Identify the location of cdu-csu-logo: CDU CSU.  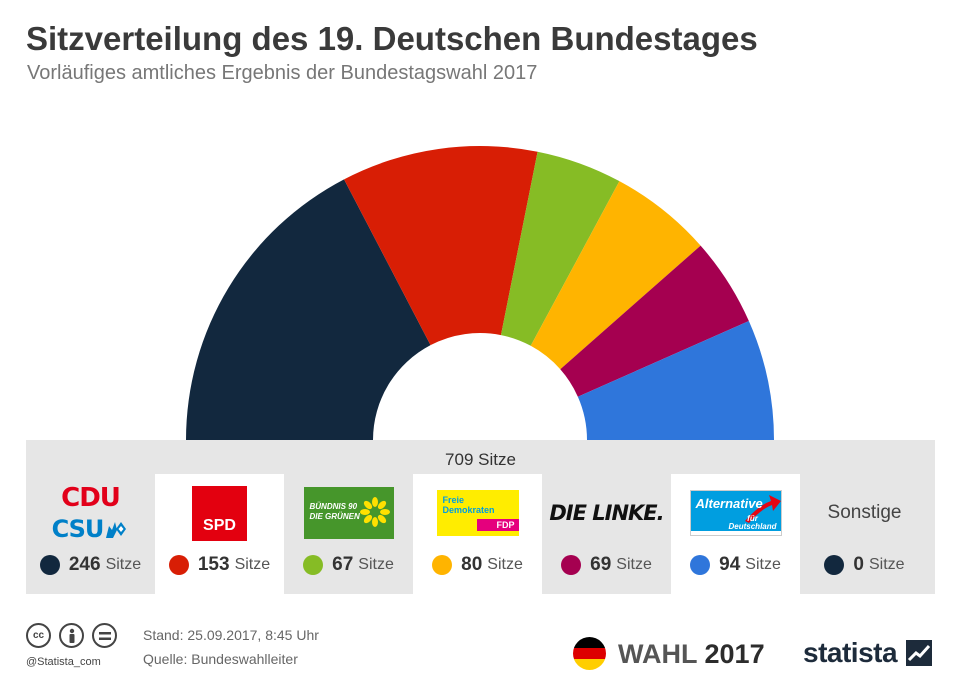
(90, 513).